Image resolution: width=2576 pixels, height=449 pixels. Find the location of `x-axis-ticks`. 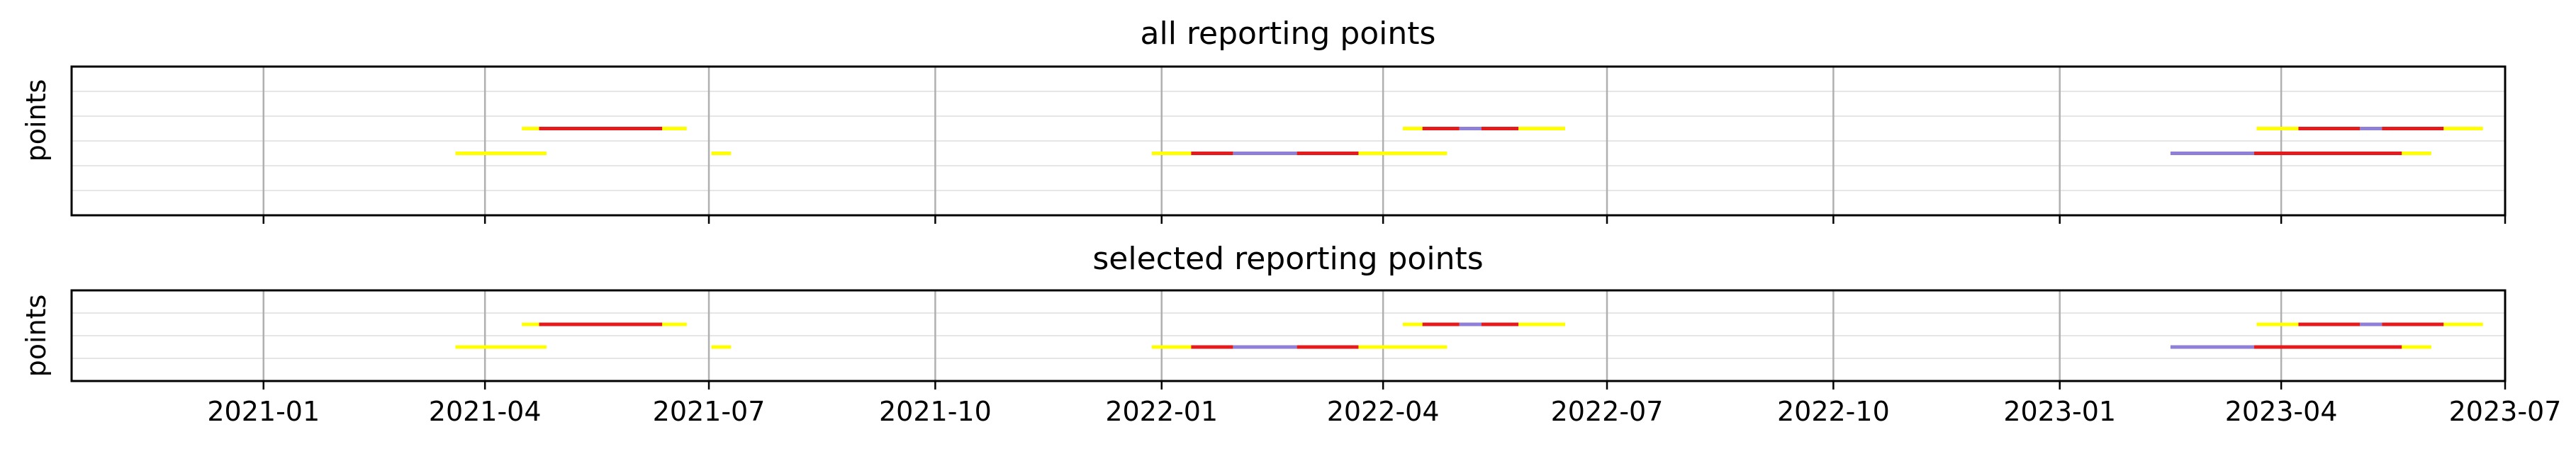

x-axis-ticks is located at coordinates (1384, 219).